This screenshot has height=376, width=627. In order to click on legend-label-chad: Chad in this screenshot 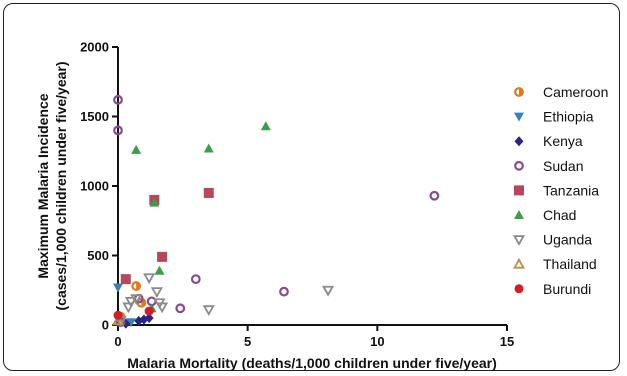, I will do `click(559, 215)`.